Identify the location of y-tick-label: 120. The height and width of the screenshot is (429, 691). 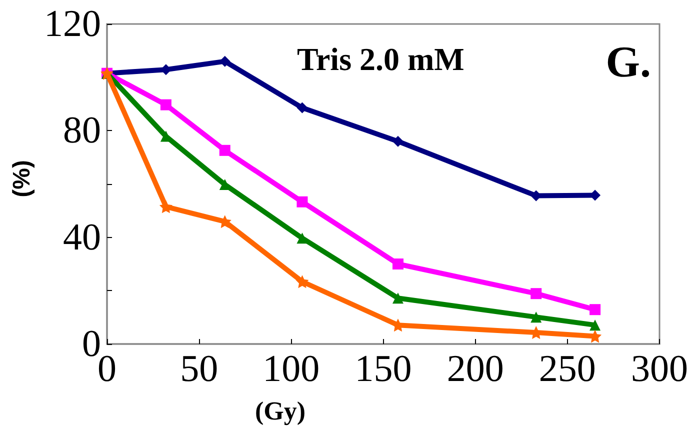
(72, 24).